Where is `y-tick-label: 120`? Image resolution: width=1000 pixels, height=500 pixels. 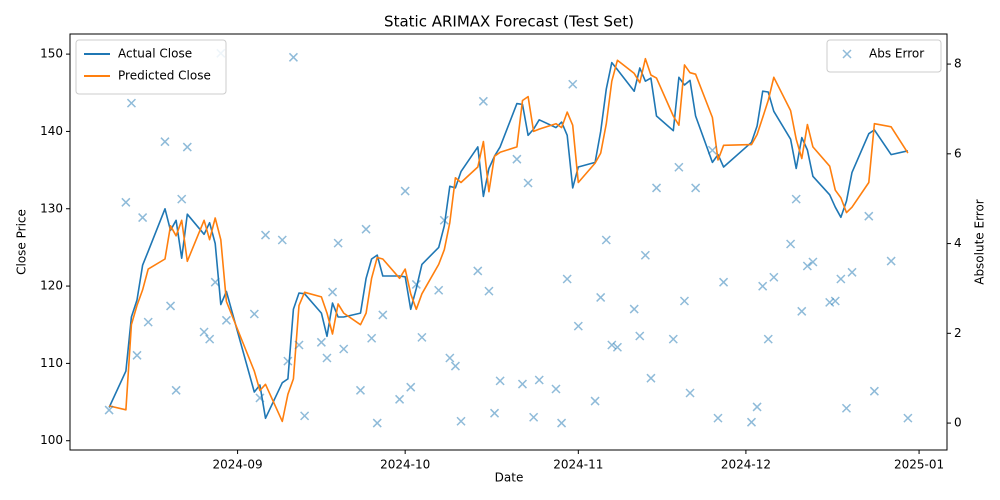 y-tick-label: 120 is located at coordinates (51, 286).